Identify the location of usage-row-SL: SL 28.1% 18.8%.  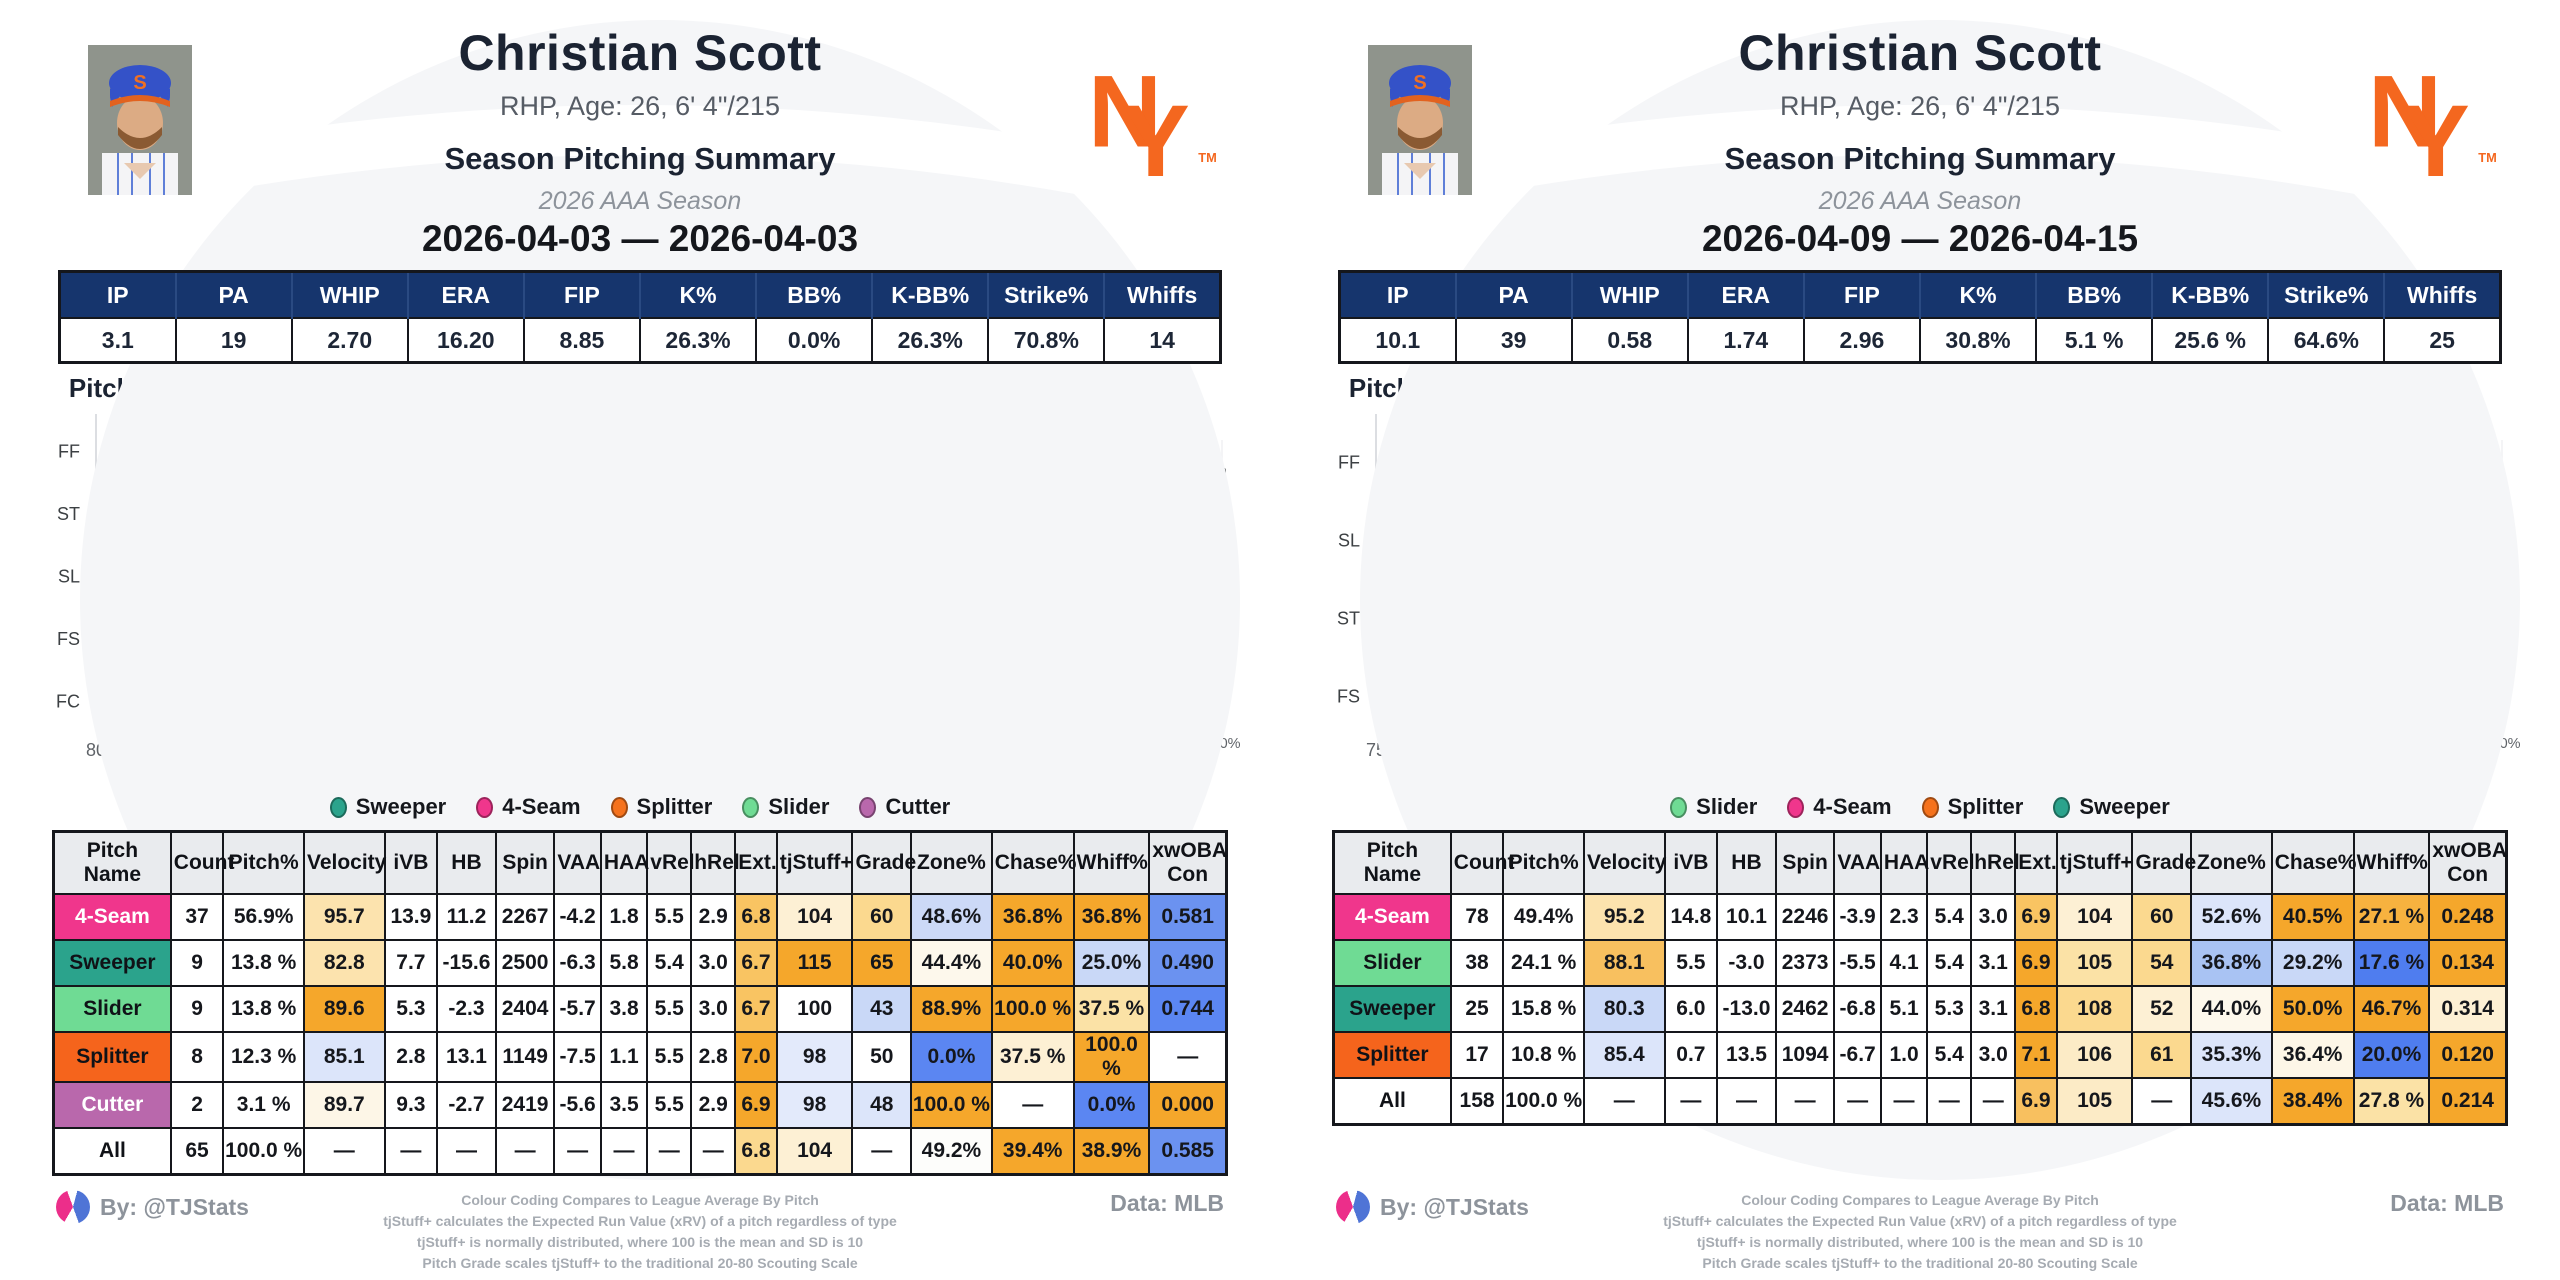
(2297, 546).